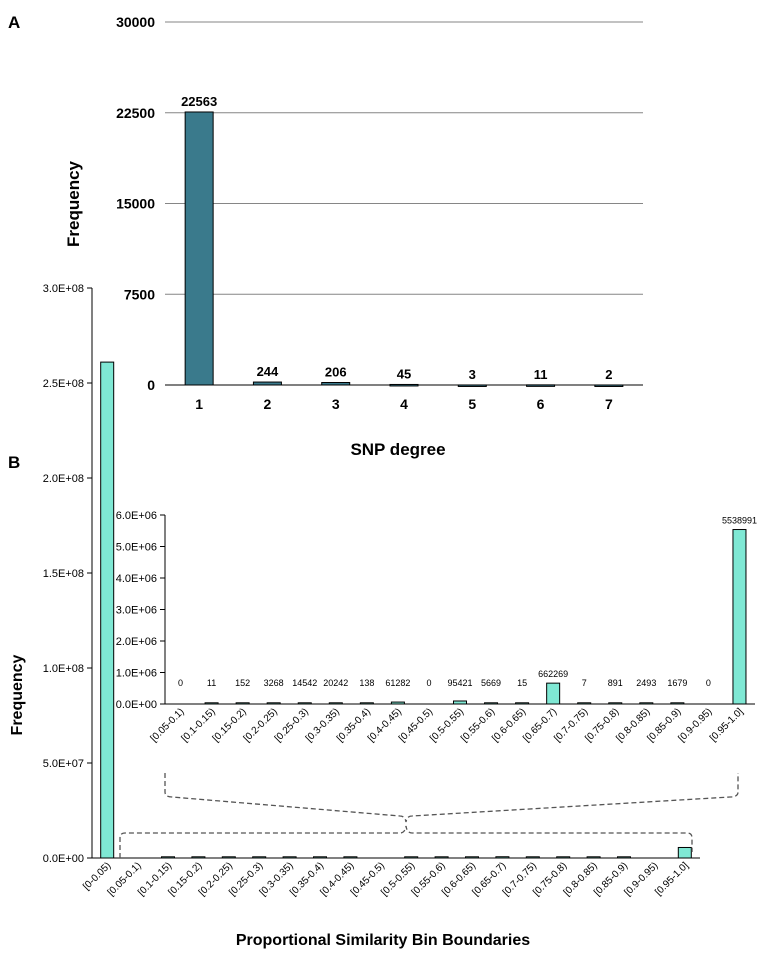  What do you see at coordinates (199, 404) in the screenshot?
I see `x-tick-label-a: 1` at bounding box center [199, 404].